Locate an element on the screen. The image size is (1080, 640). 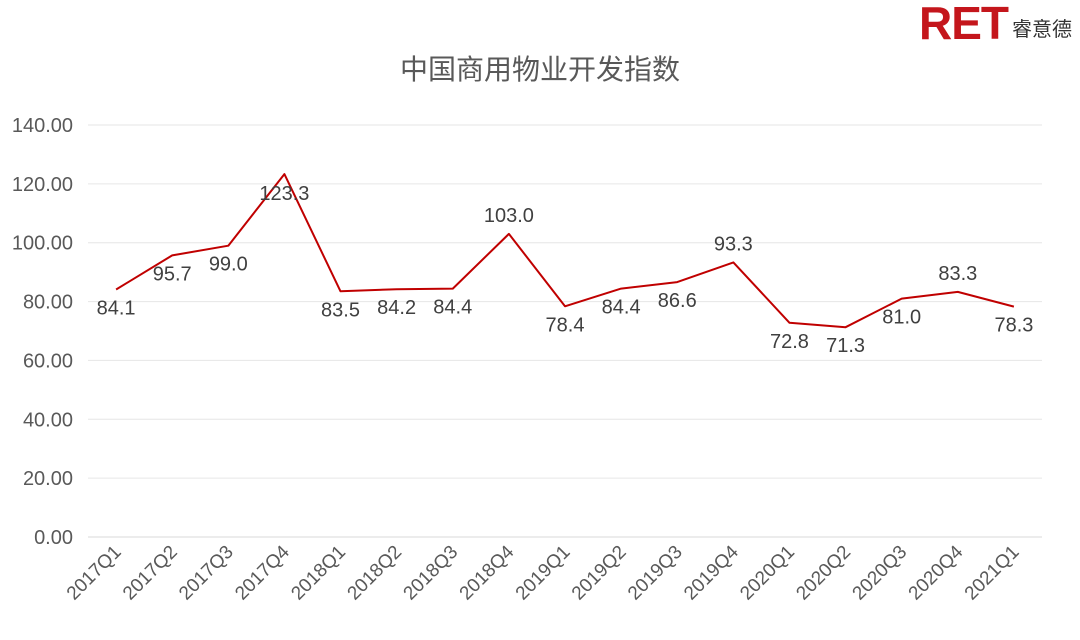
x-tick-label: 2019Q4 is located at coordinates (711, 572).